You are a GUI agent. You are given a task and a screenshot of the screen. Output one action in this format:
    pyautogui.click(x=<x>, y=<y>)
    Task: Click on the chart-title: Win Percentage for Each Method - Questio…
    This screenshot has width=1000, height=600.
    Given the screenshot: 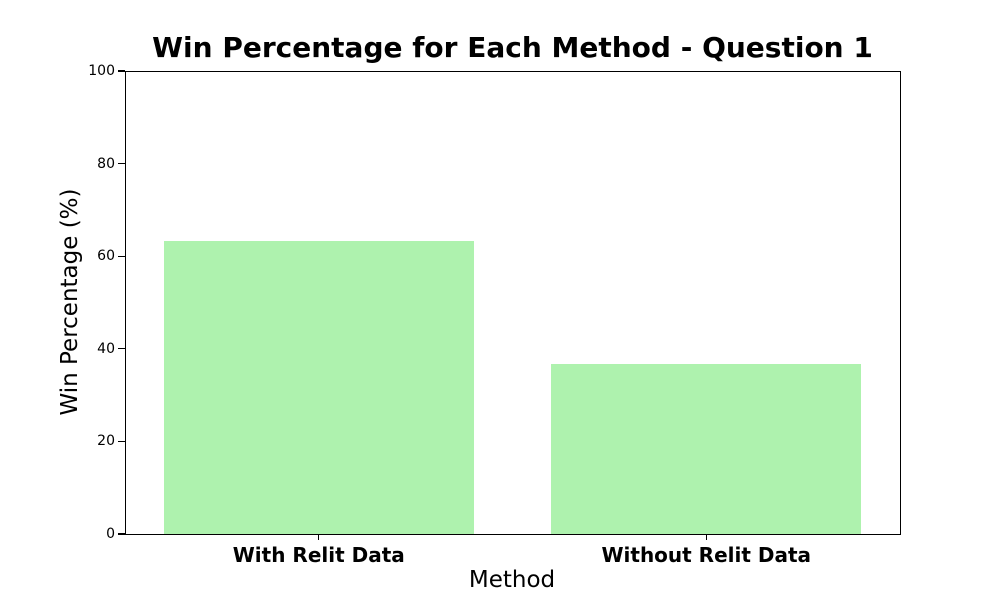 What is the action you would take?
    pyautogui.click(x=512, y=47)
    